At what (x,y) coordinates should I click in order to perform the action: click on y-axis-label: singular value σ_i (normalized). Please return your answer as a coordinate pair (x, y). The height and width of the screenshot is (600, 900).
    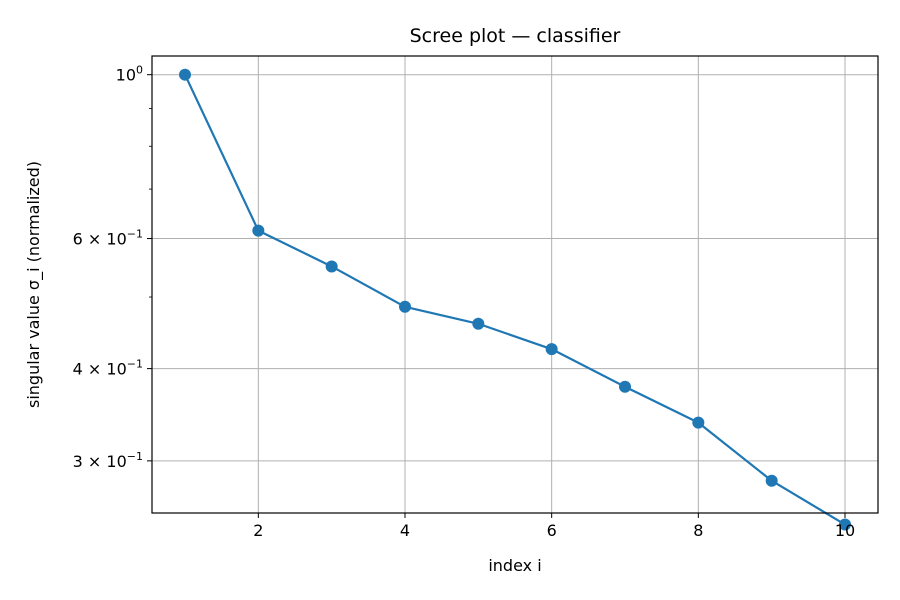
    Looking at the image, I should click on (34, 284).